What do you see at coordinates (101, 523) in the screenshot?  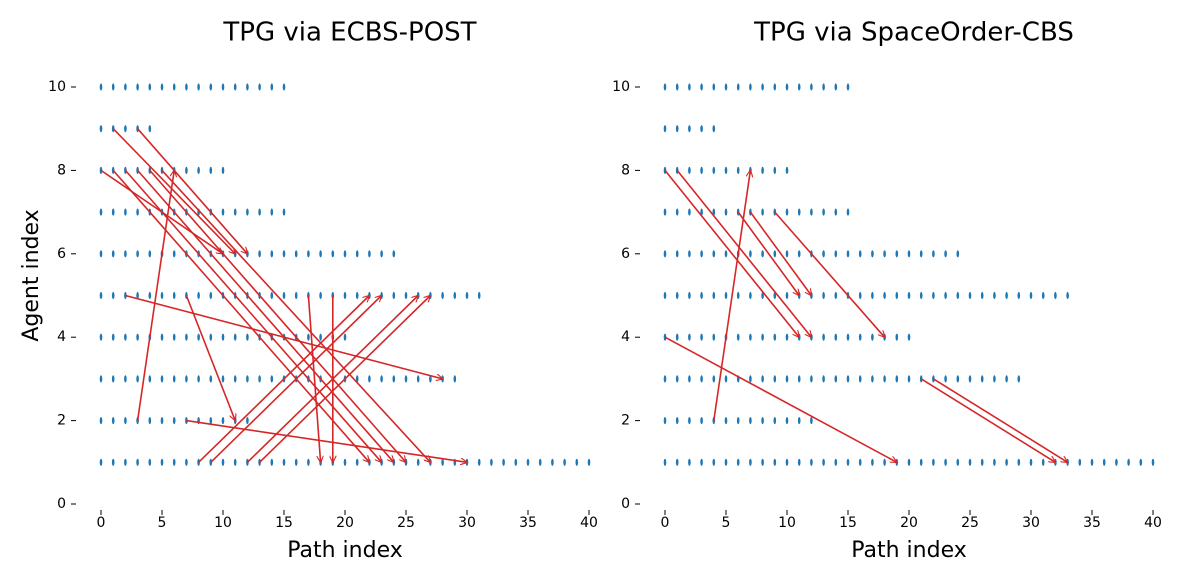 I see `x-tick-label: 0` at bounding box center [101, 523].